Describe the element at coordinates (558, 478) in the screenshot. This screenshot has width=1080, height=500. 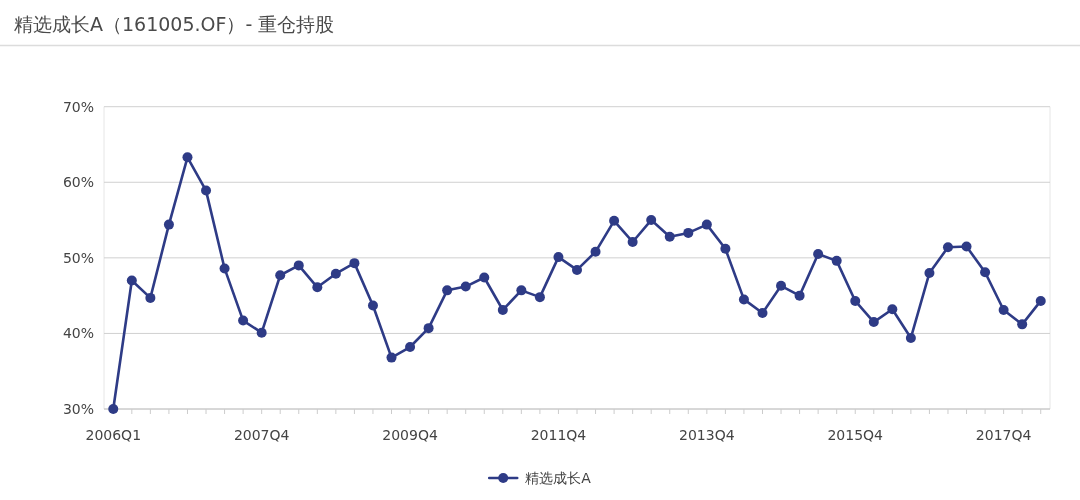
I see `legend-label: 精选成长A` at that location.